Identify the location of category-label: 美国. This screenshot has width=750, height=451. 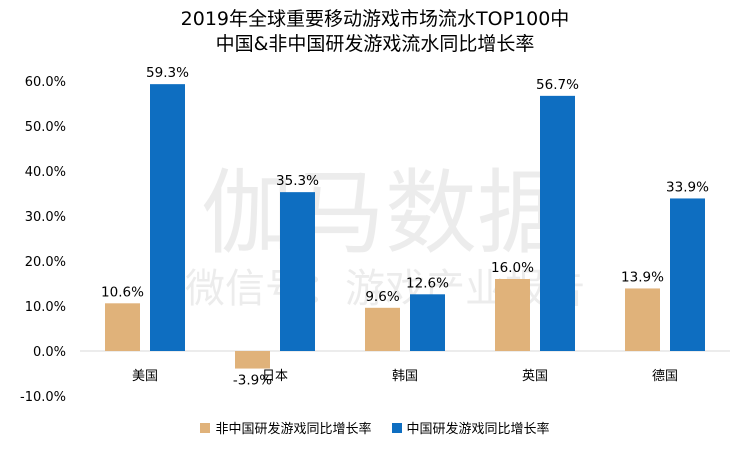
(145, 376).